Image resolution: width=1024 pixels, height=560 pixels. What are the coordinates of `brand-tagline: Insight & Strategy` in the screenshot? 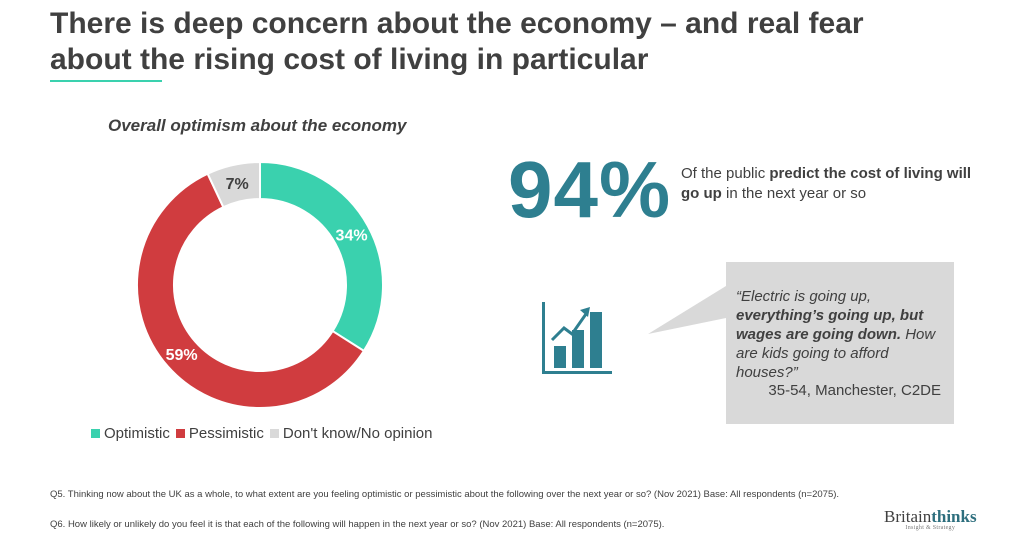 It's located at (930, 528).